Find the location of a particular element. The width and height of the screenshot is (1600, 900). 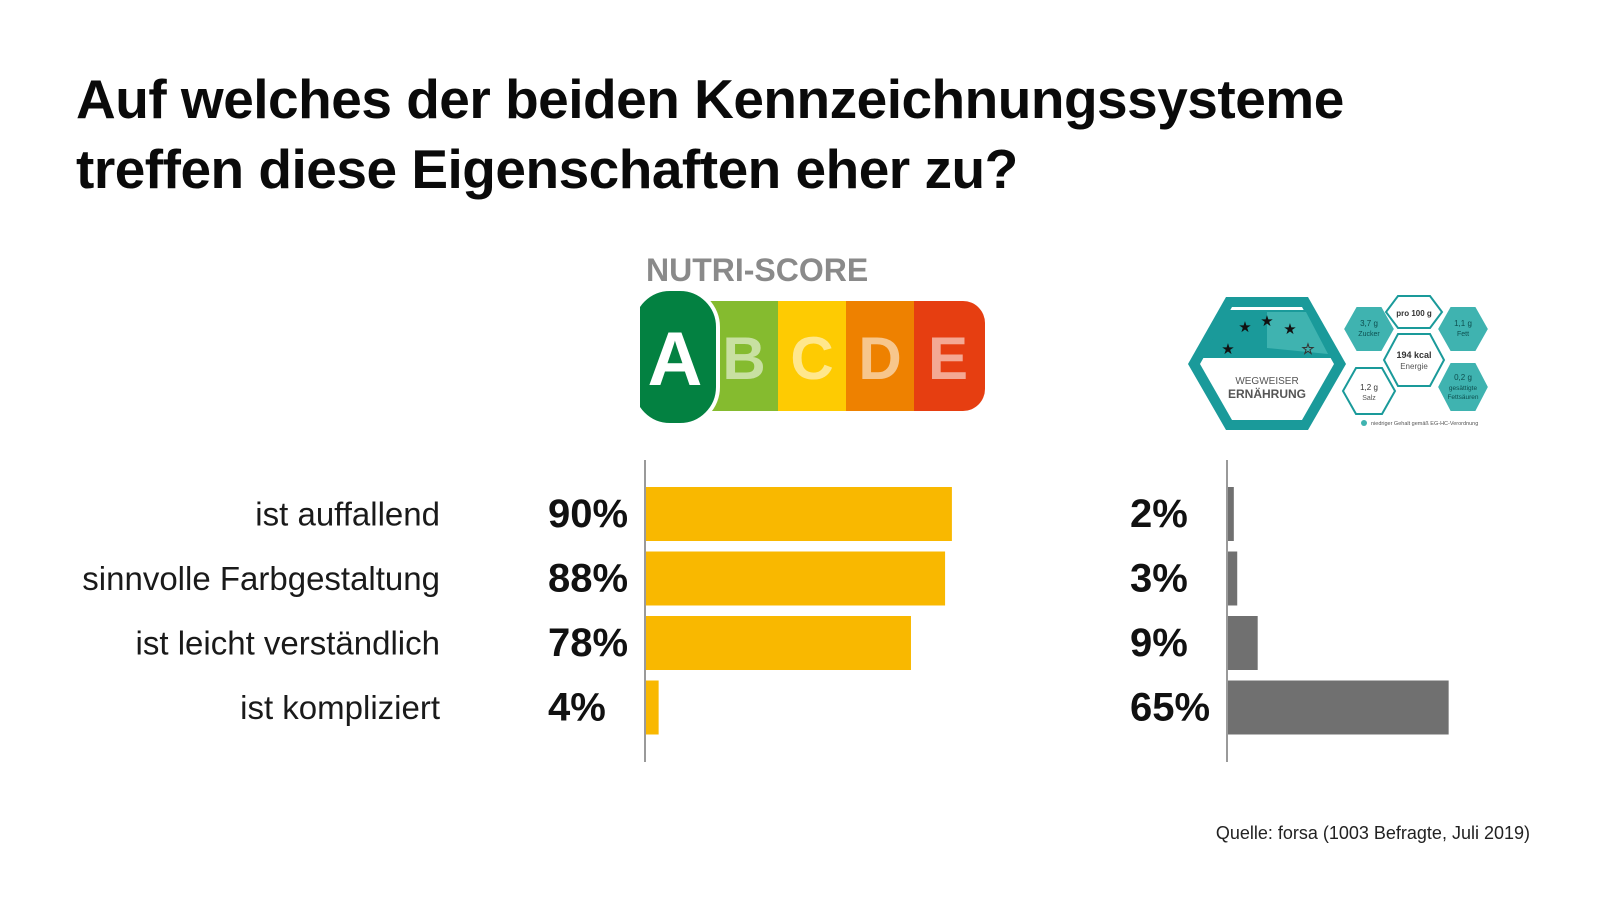

wegweiser-cell-energie is located at coordinates (1414, 360).